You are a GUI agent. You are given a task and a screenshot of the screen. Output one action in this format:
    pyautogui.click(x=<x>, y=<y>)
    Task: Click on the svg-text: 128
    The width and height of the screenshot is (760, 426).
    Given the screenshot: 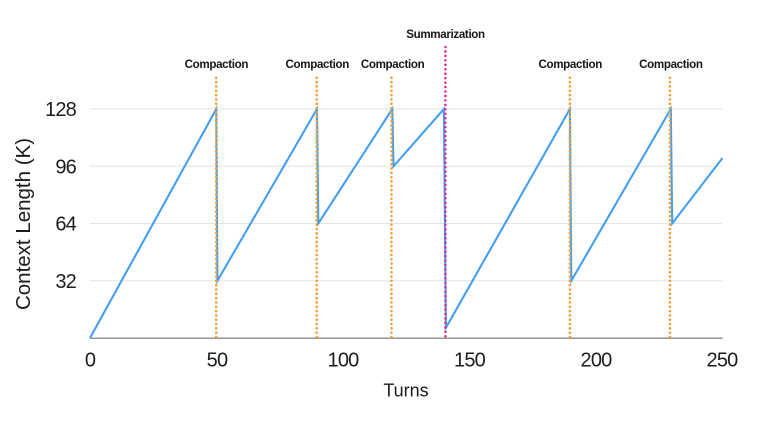 What is the action you would take?
    pyautogui.click(x=61, y=110)
    